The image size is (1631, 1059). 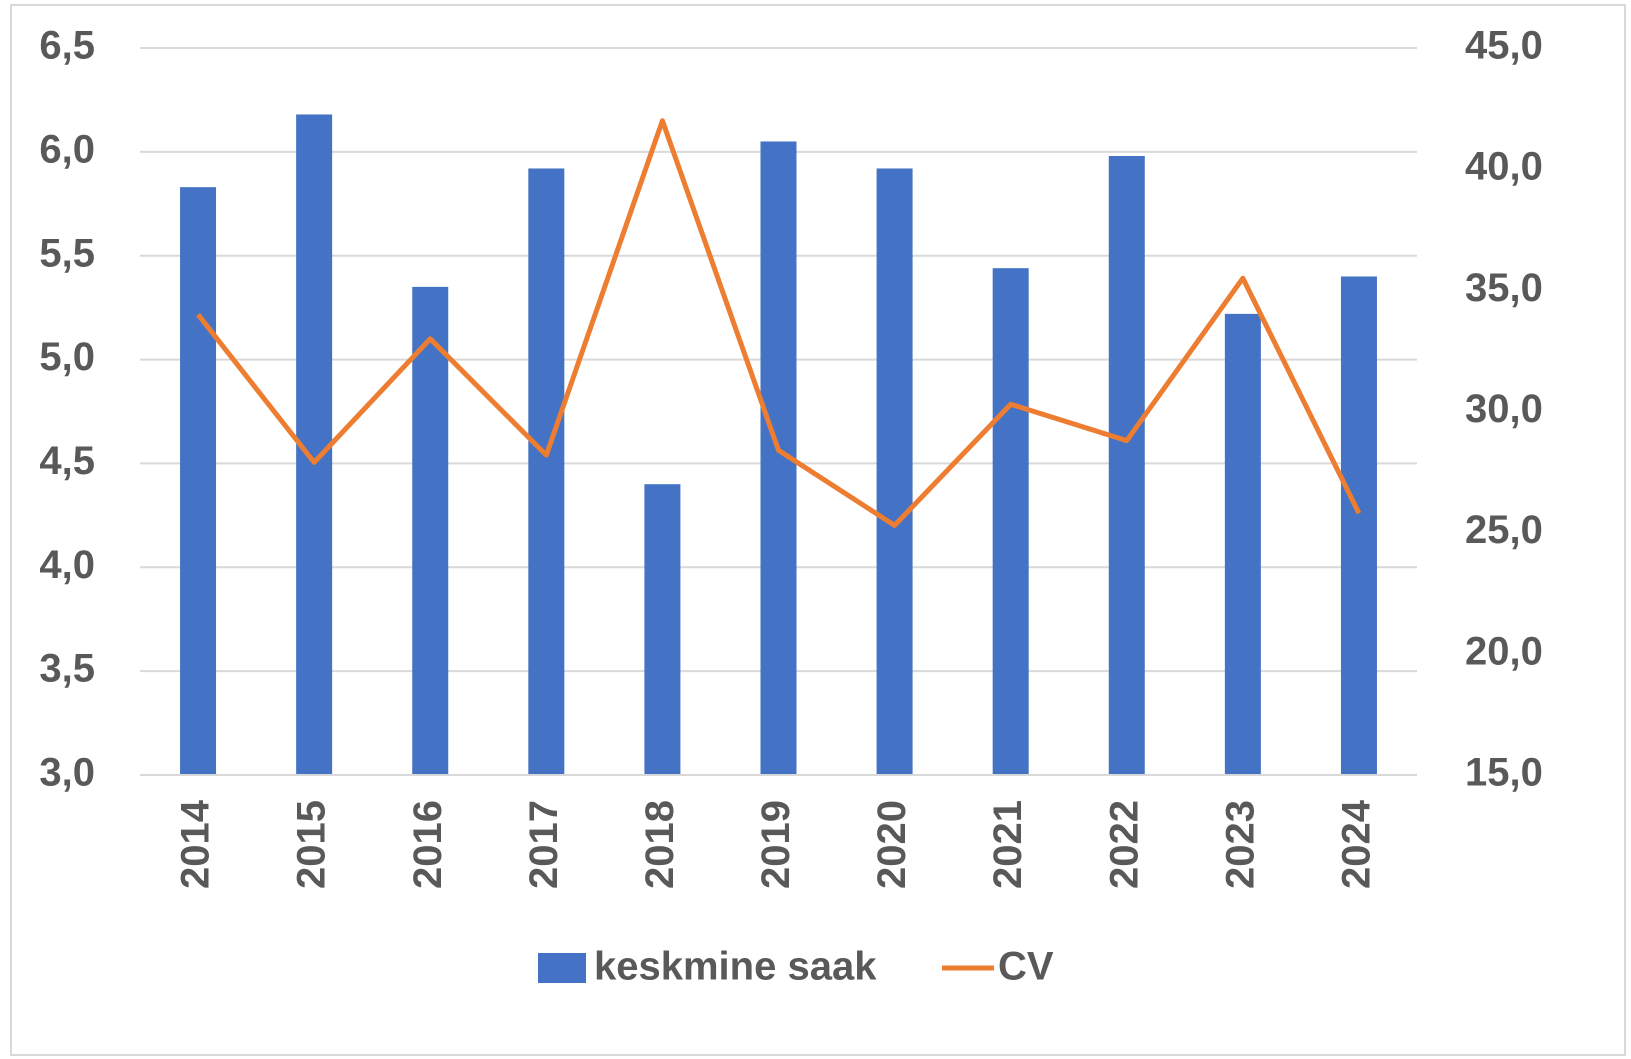 What do you see at coordinates (1240, 844) in the screenshot?
I see `x-tick-label: 2023` at bounding box center [1240, 844].